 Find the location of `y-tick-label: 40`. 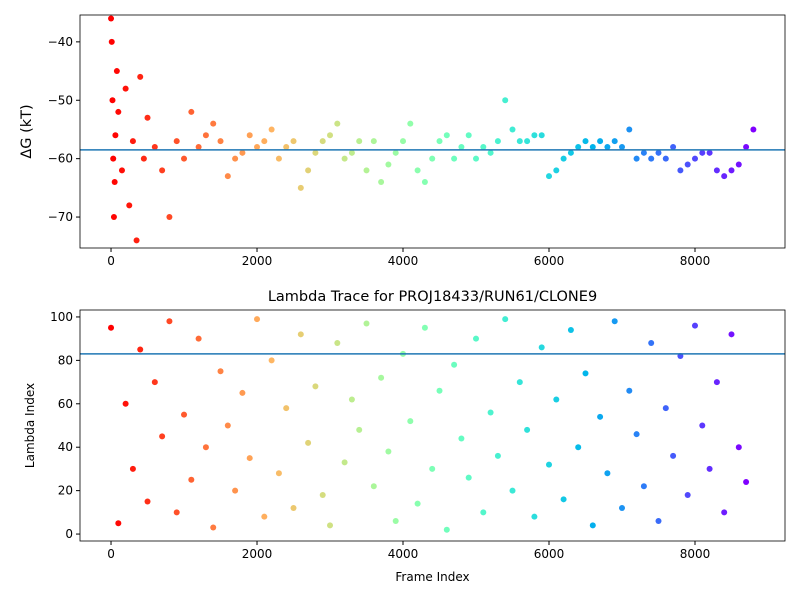

y-tick-label: 40 is located at coordinates (65, 447).